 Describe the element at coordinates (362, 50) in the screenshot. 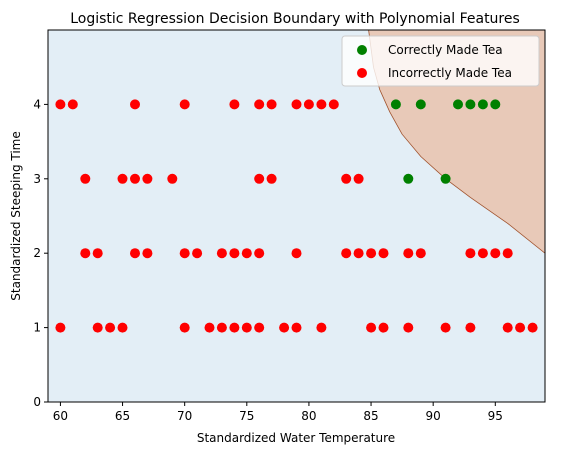

I see `legend-marker-correct` at that location.